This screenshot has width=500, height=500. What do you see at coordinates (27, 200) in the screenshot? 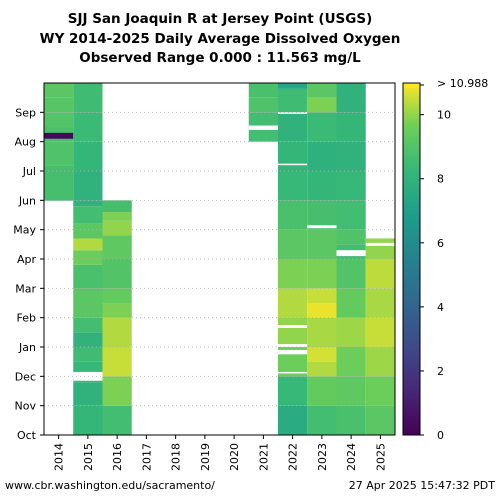
I see `y-tick-label: Jun` at bounding box center [27, 200].